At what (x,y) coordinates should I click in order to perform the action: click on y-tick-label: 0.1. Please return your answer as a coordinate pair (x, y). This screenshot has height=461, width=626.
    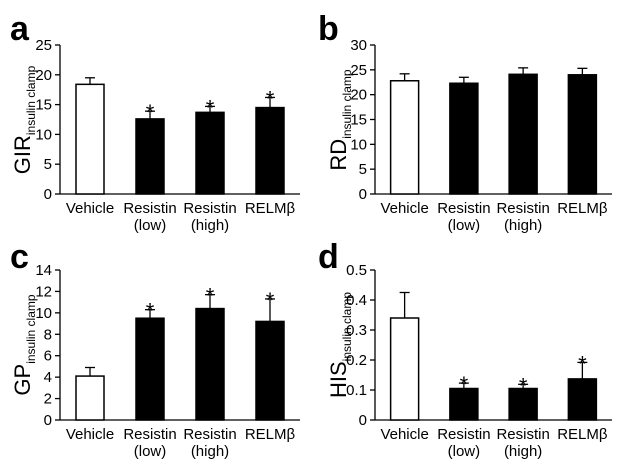
    Looking at the image, I should click on (356, 390).